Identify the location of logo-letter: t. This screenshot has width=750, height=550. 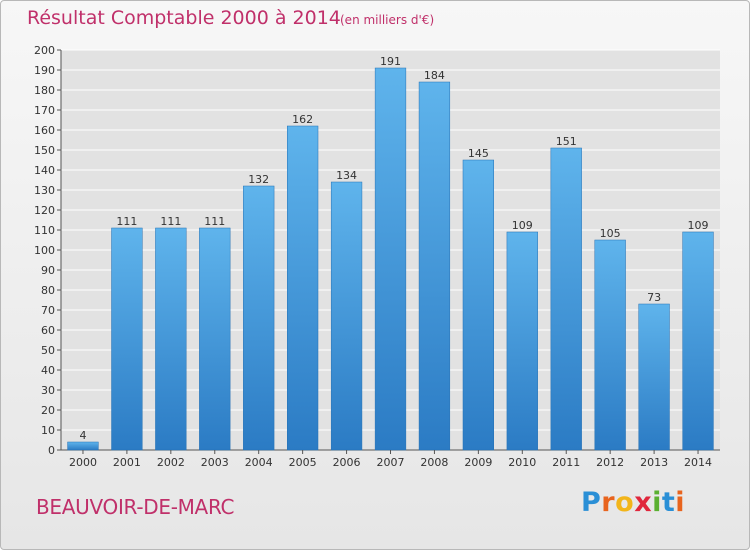
(668, 502).